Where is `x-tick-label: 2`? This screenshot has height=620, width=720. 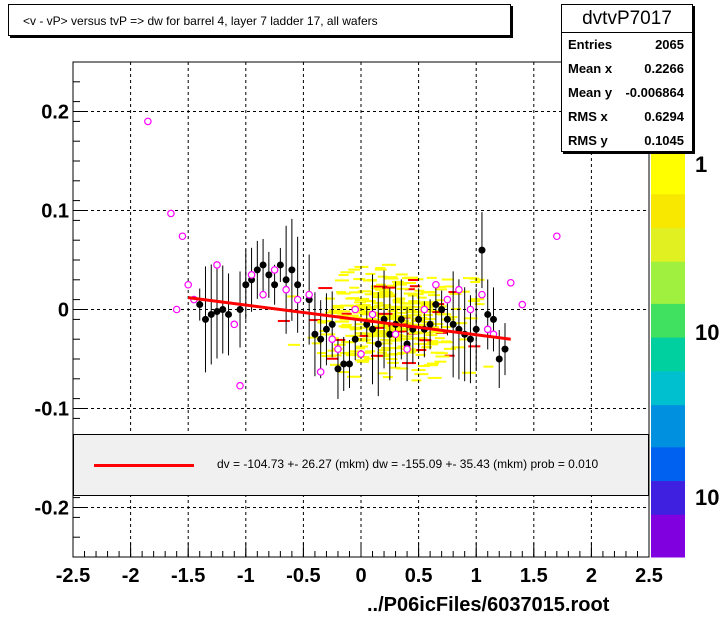
x-tick-label: 2 is located at coordinates (591, 576).